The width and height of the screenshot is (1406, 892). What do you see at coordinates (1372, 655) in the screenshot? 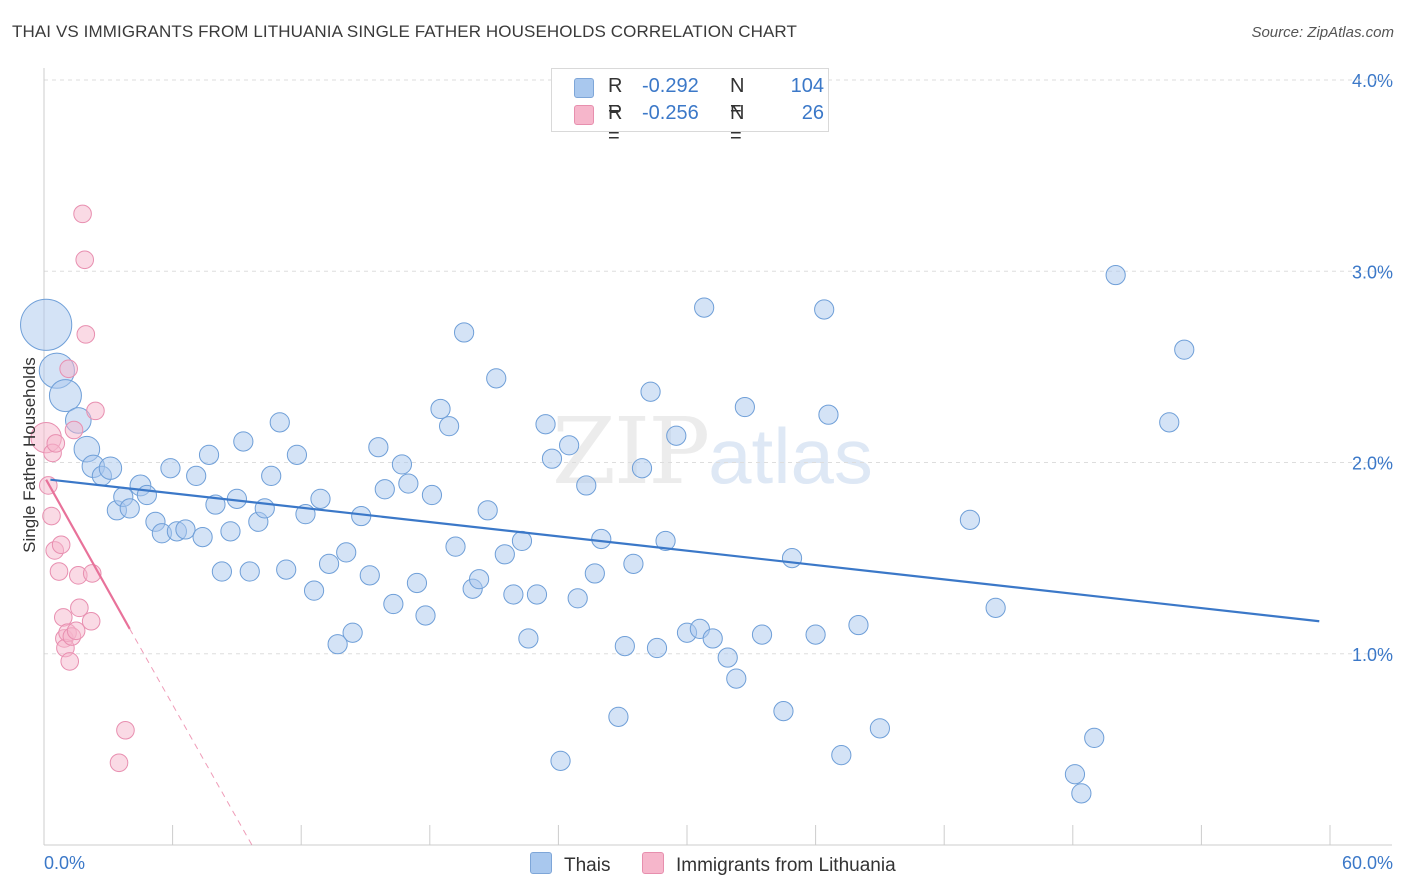
I see `y-tick-label: 1.0%` at bounding box center [1372, 655].